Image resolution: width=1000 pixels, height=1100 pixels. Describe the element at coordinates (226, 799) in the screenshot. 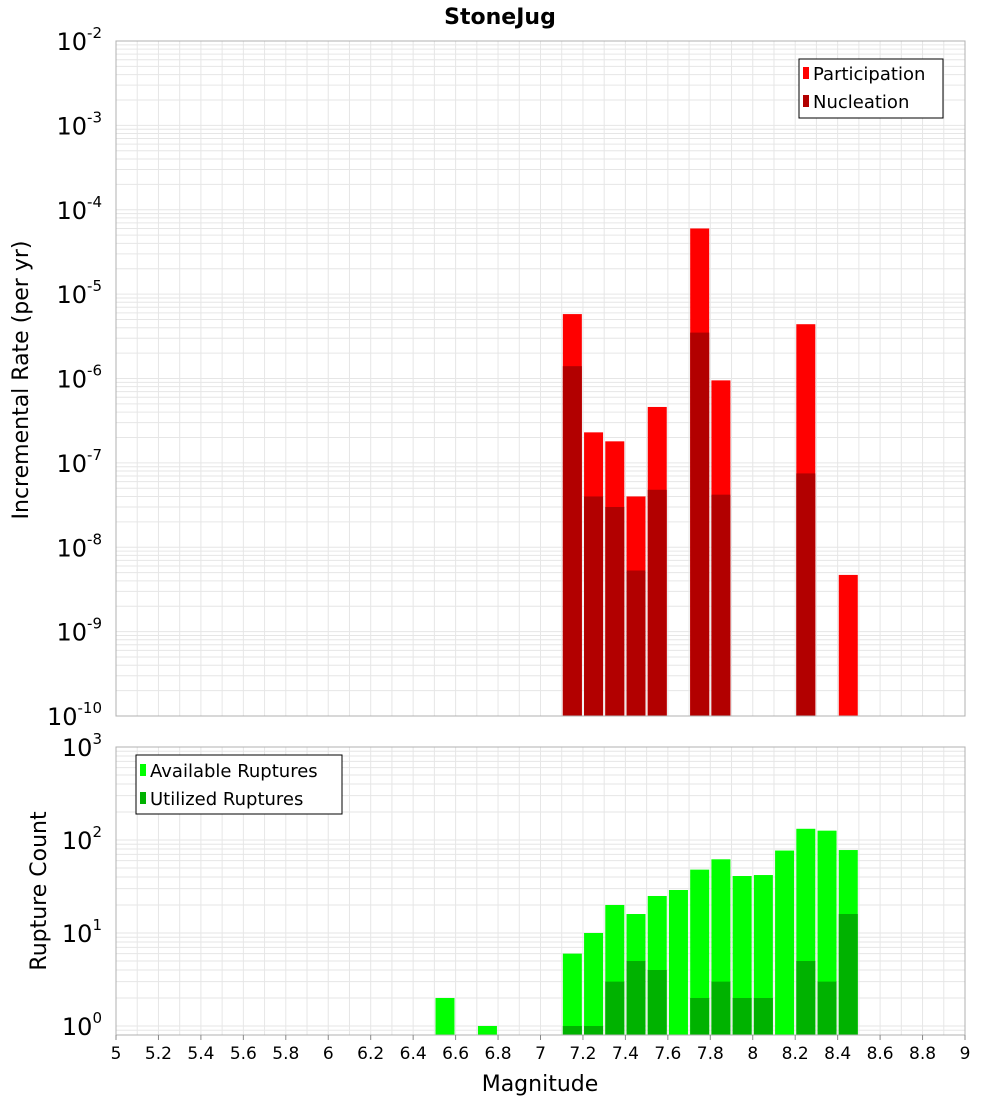

I see `legend-label-utilized: Utilized Ruptures` at that location.